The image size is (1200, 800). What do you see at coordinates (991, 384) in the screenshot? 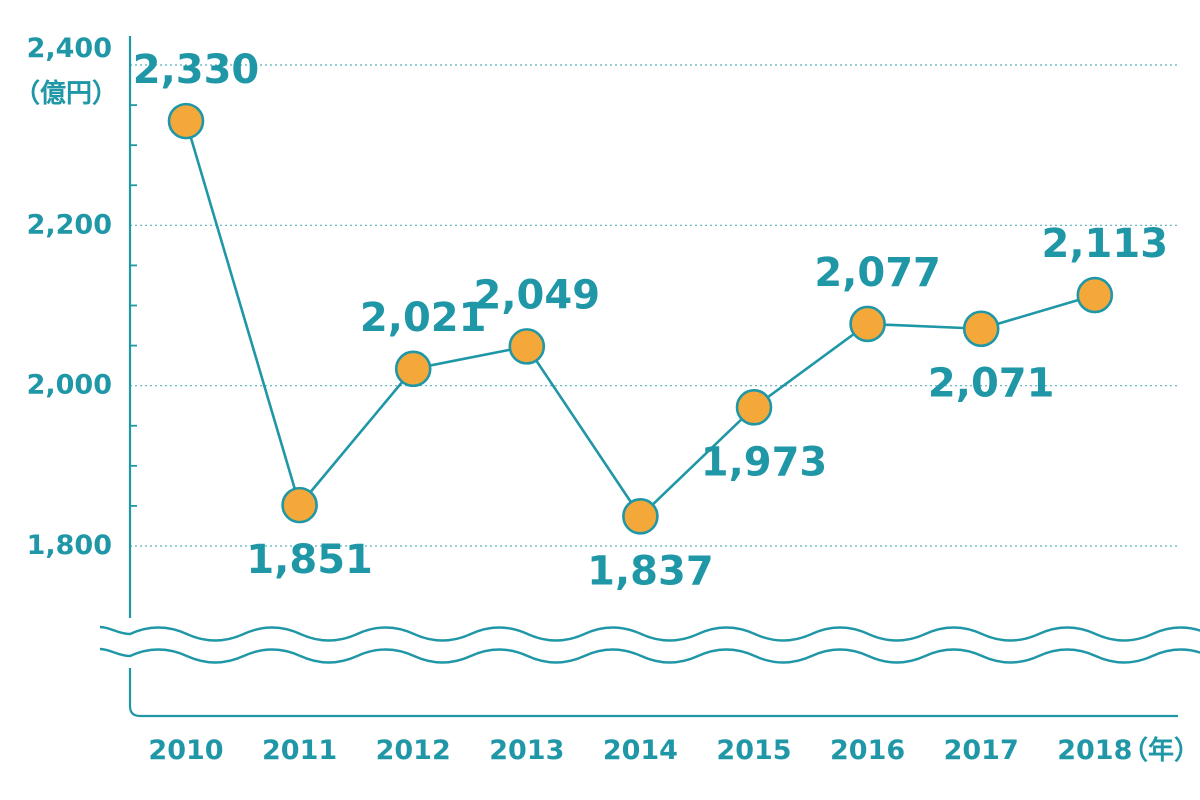
I see `data-label: 2,071` at bounding box center [991, 384].